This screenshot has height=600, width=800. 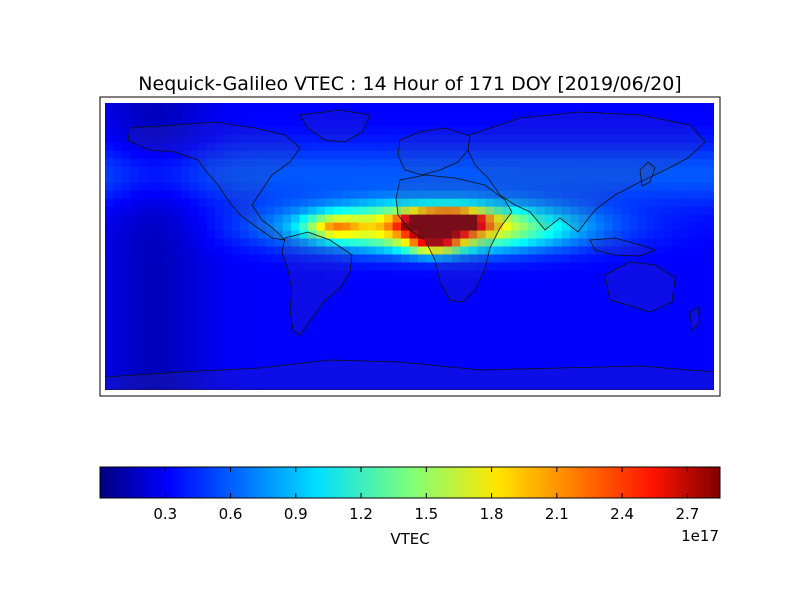 I want to click on australia, so click(x=640, y=287).